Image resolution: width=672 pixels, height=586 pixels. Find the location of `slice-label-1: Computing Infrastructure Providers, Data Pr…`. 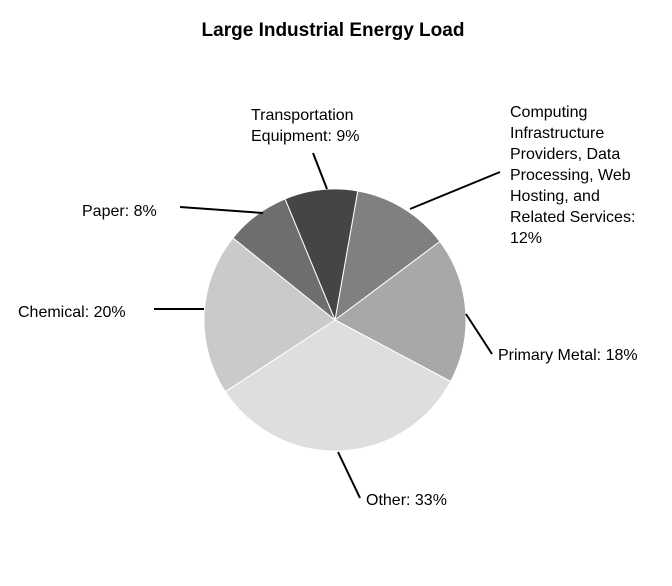

slice-label-1: Computing Infrastructure Providers, Data Pr… is located at coordinates (572, 175).